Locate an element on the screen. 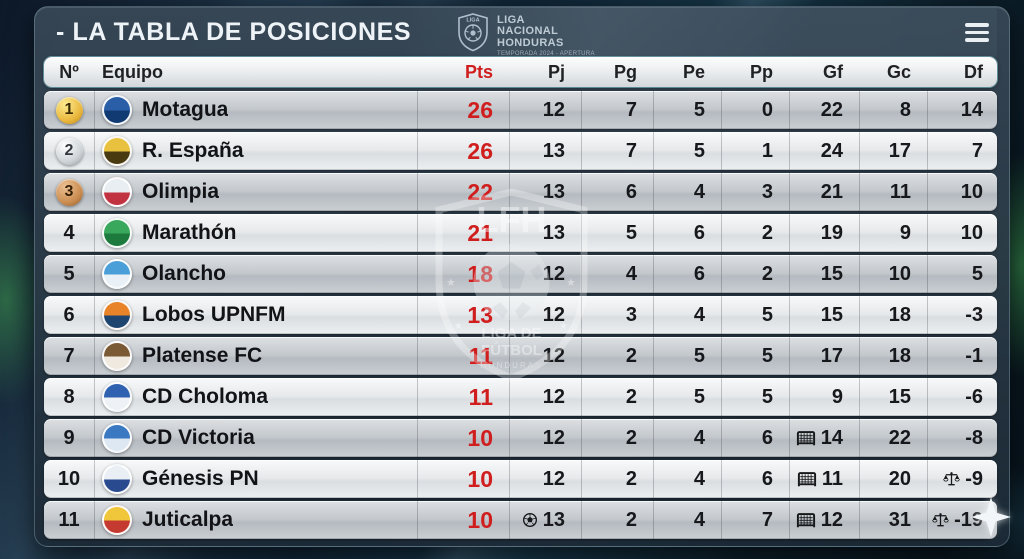 The height and width of the screenshot is (559, 1024). gf-cell: 15 is located at coordinates (824, 315).